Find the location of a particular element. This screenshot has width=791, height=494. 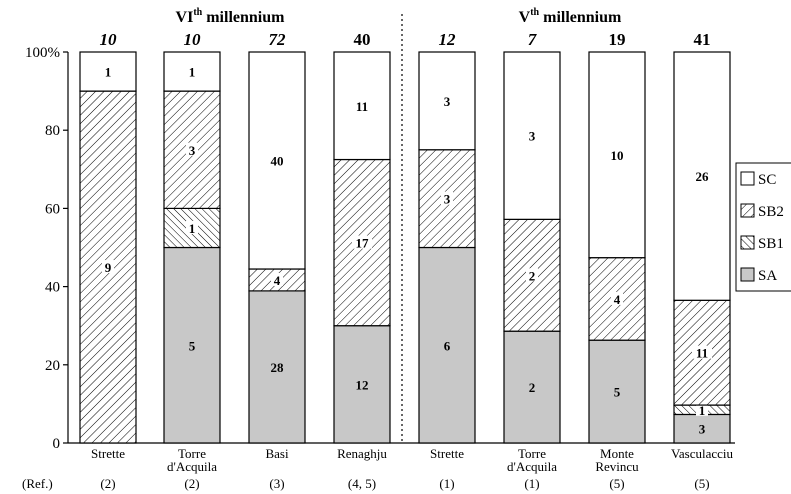

category-label: Revincu is located at coordinates (617, 466).